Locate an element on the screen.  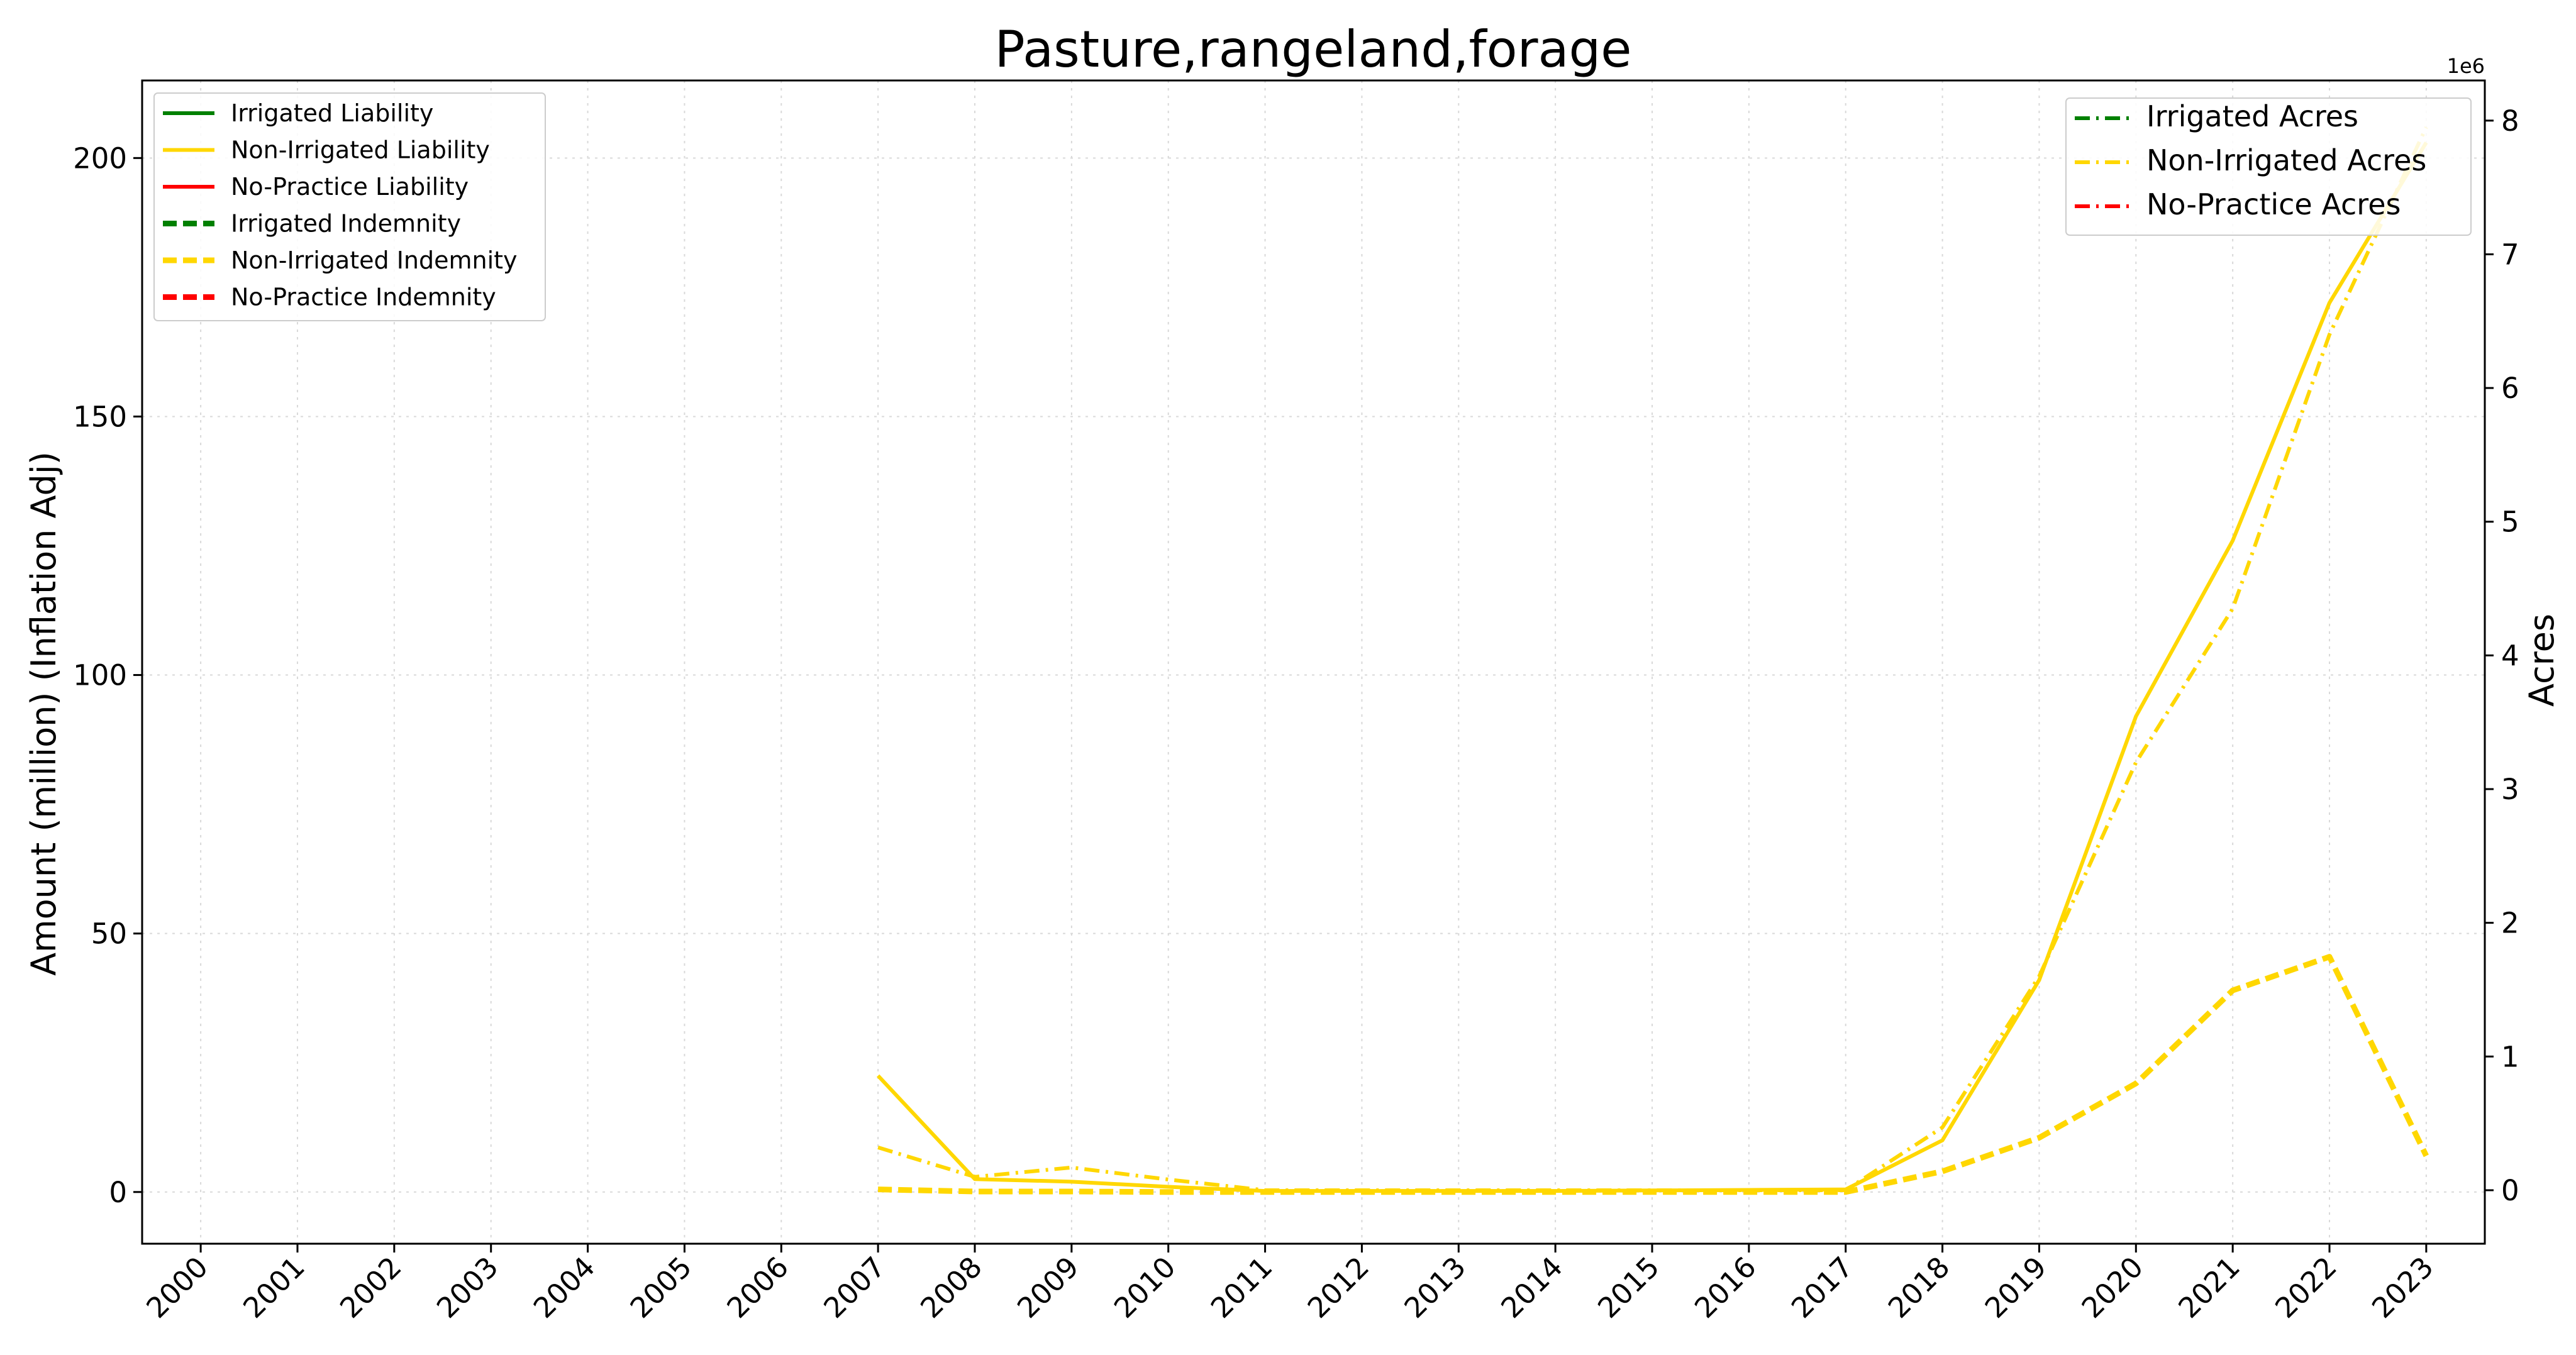
x-tick-label: 2012 is located at coordinates (1338, 1287).